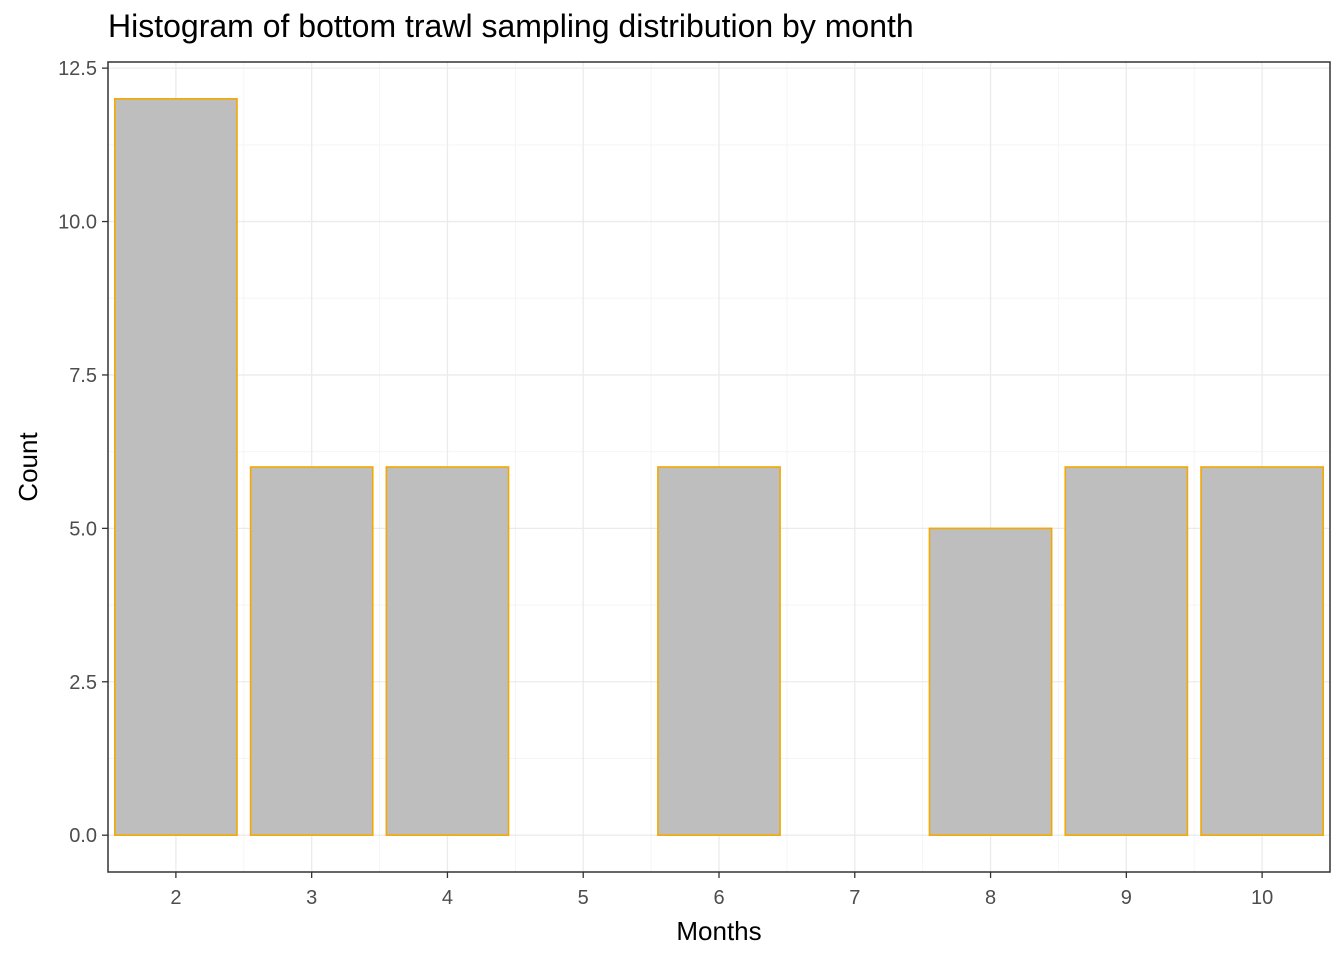  I want to click on y-tick-label: 7.5, so click(83, 376).